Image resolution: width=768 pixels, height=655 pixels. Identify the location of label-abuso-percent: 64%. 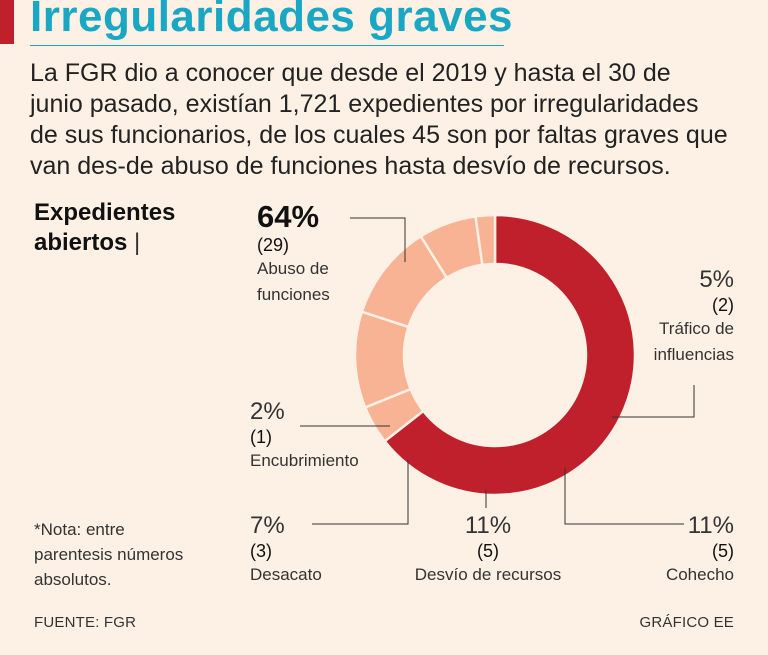
(288, 216).